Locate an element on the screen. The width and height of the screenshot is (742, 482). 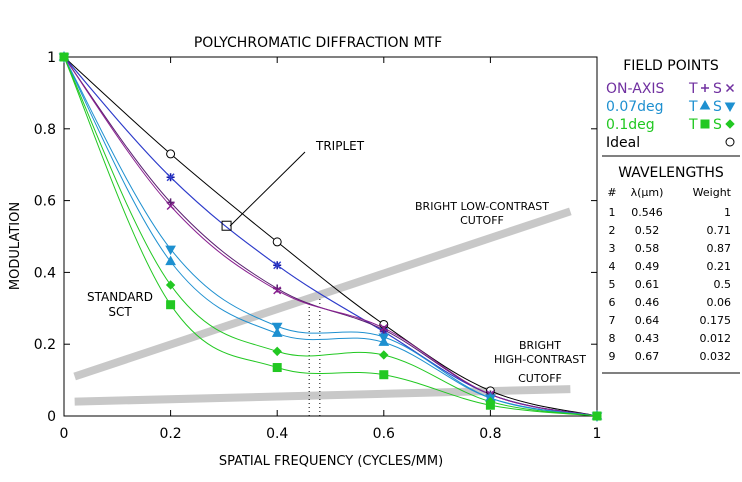
y-axis-label: MODULATION is located at coordinates (15, 246).